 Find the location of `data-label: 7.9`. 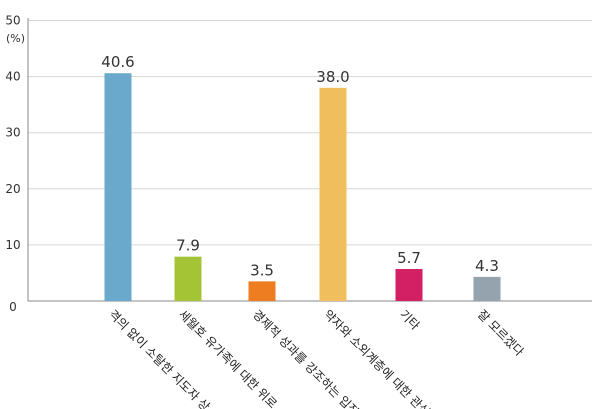

data-label: 7.9 is located at coordinates (188, 246).